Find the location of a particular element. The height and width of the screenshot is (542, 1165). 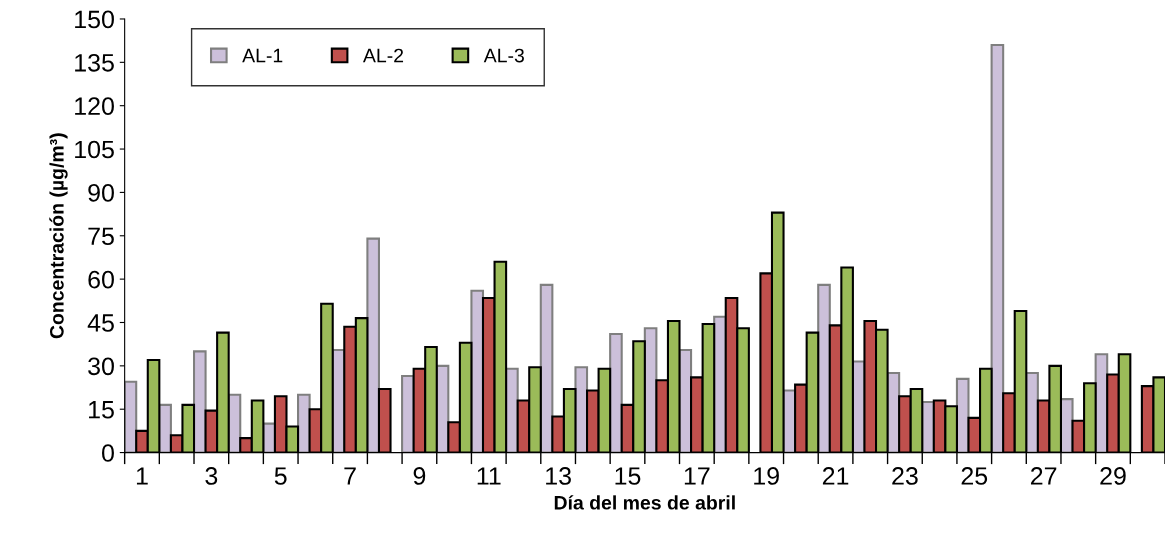

x-tick-label: 27 is located at coordinates (1043, 476).